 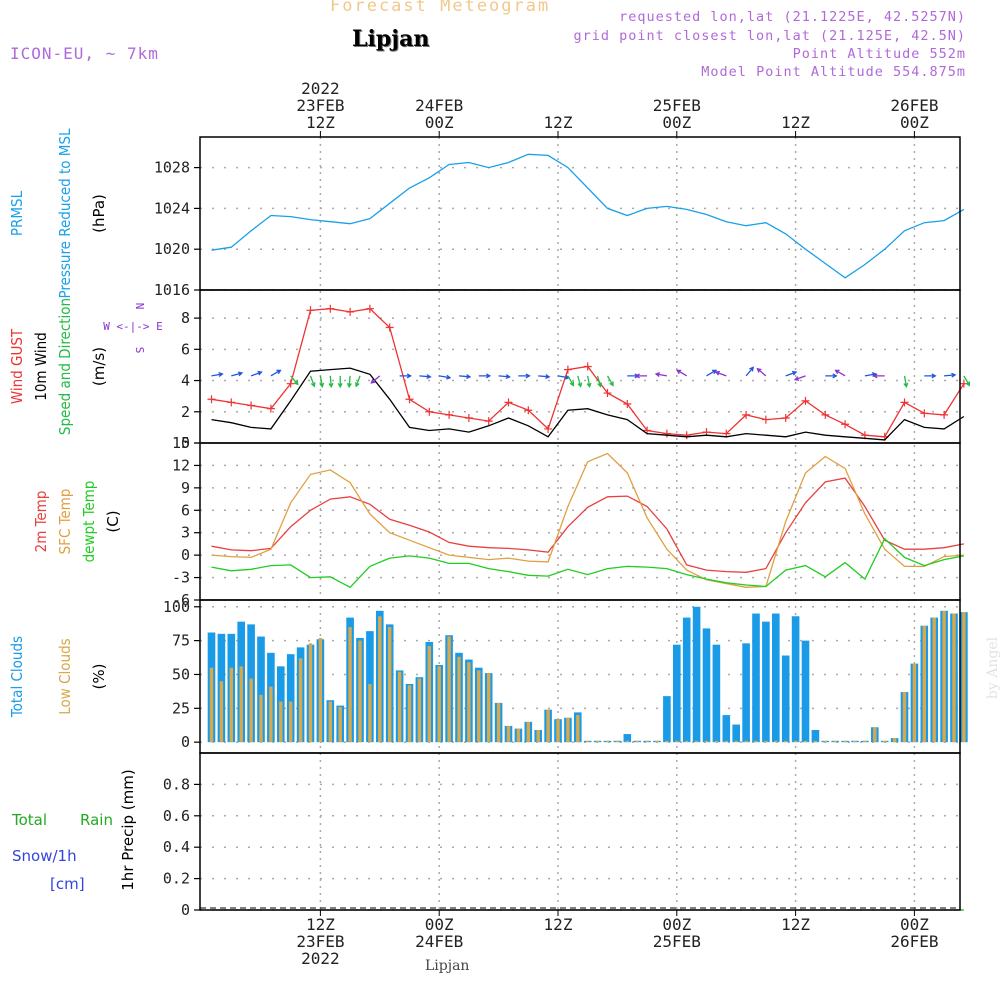 I want to click on y-tick-label: 6, so click(x=185, y=510).